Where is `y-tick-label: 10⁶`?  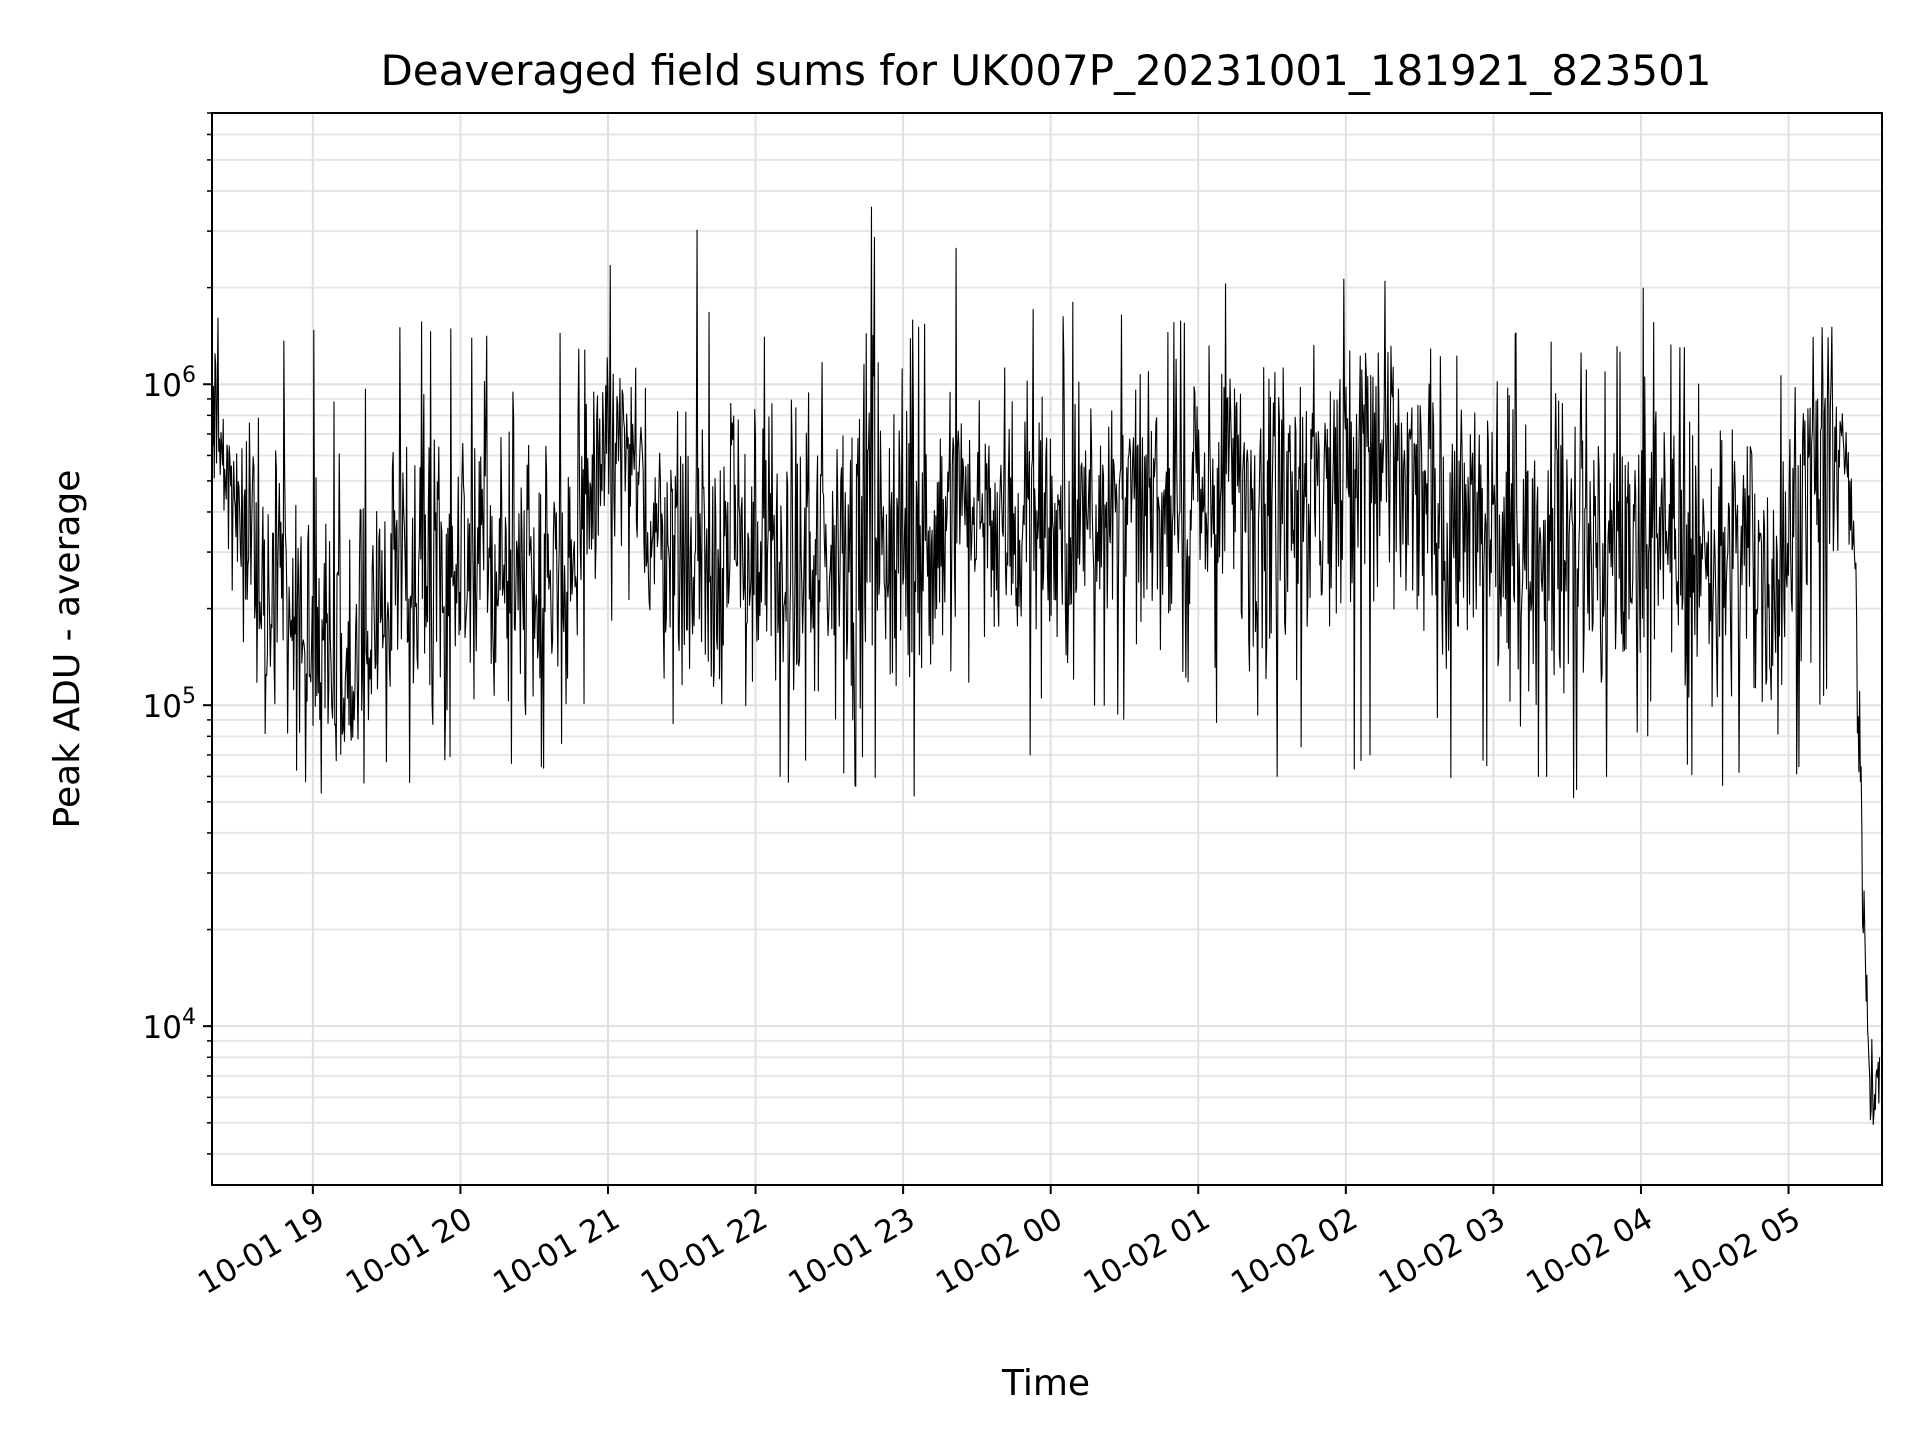 y-tick-label: 10⁶ is located at coordinates (169, 383).